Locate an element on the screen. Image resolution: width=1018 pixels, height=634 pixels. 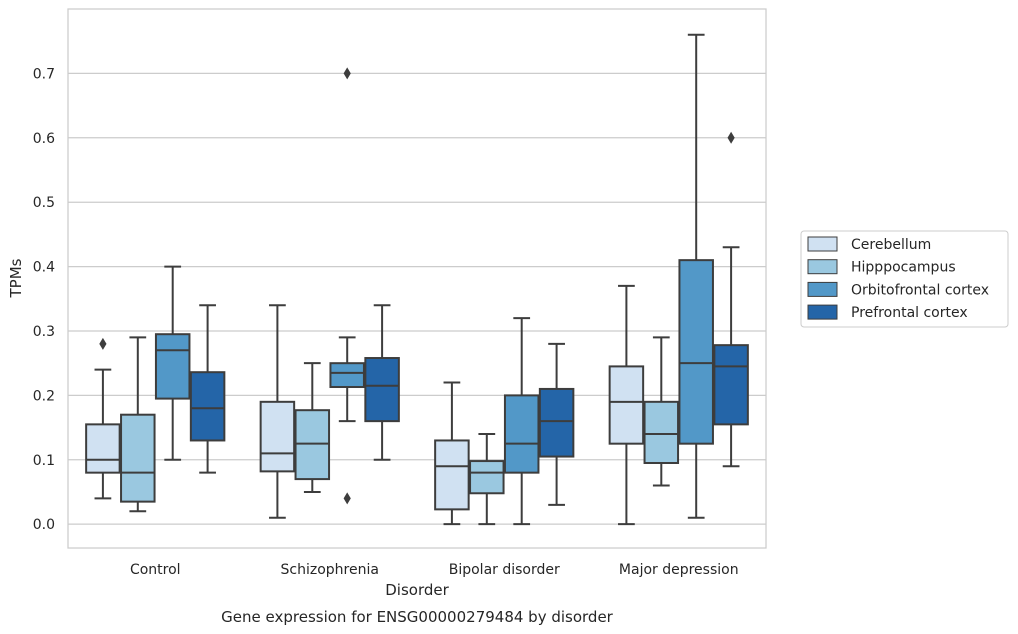
x-tick-label: Control is located at coordinates (155, 570).